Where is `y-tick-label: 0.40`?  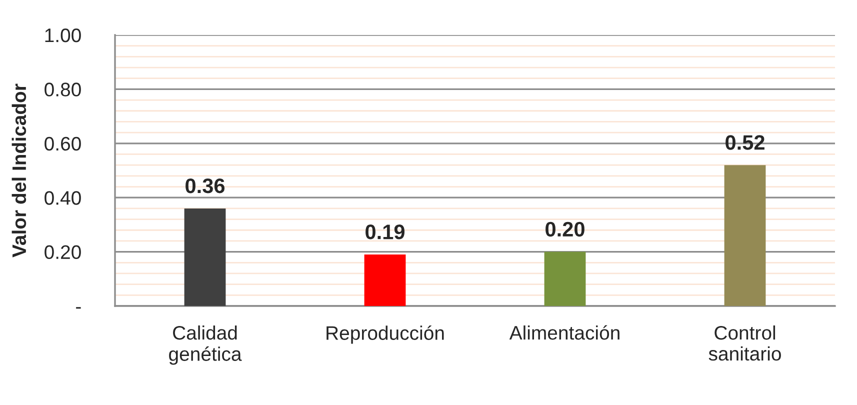 y-tick-label: 0.40 is located at coordinates (62, 198).